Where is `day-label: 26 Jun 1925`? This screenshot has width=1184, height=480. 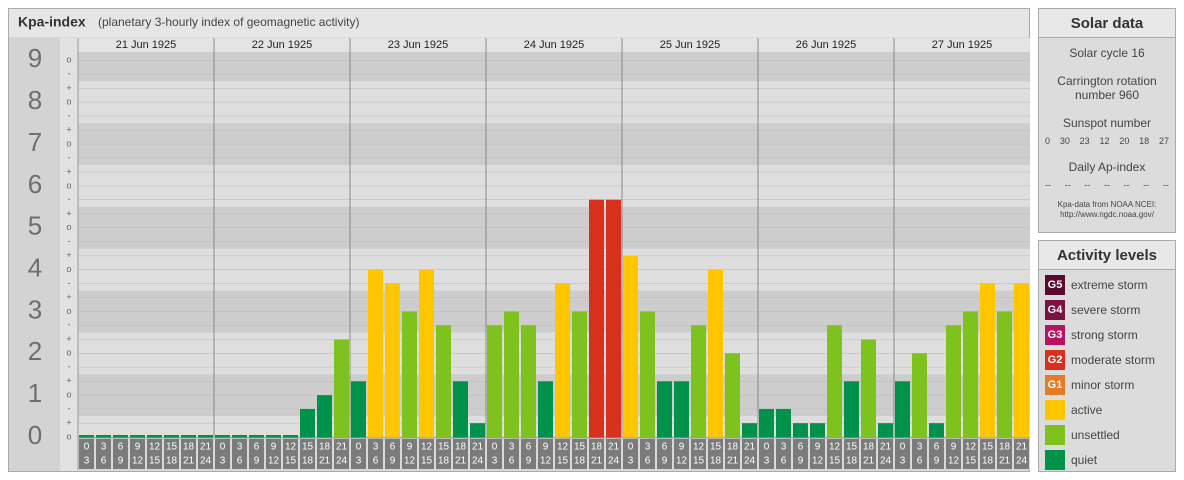
day-label: 26 Jun 1925 is located at coordinates (826, 45).